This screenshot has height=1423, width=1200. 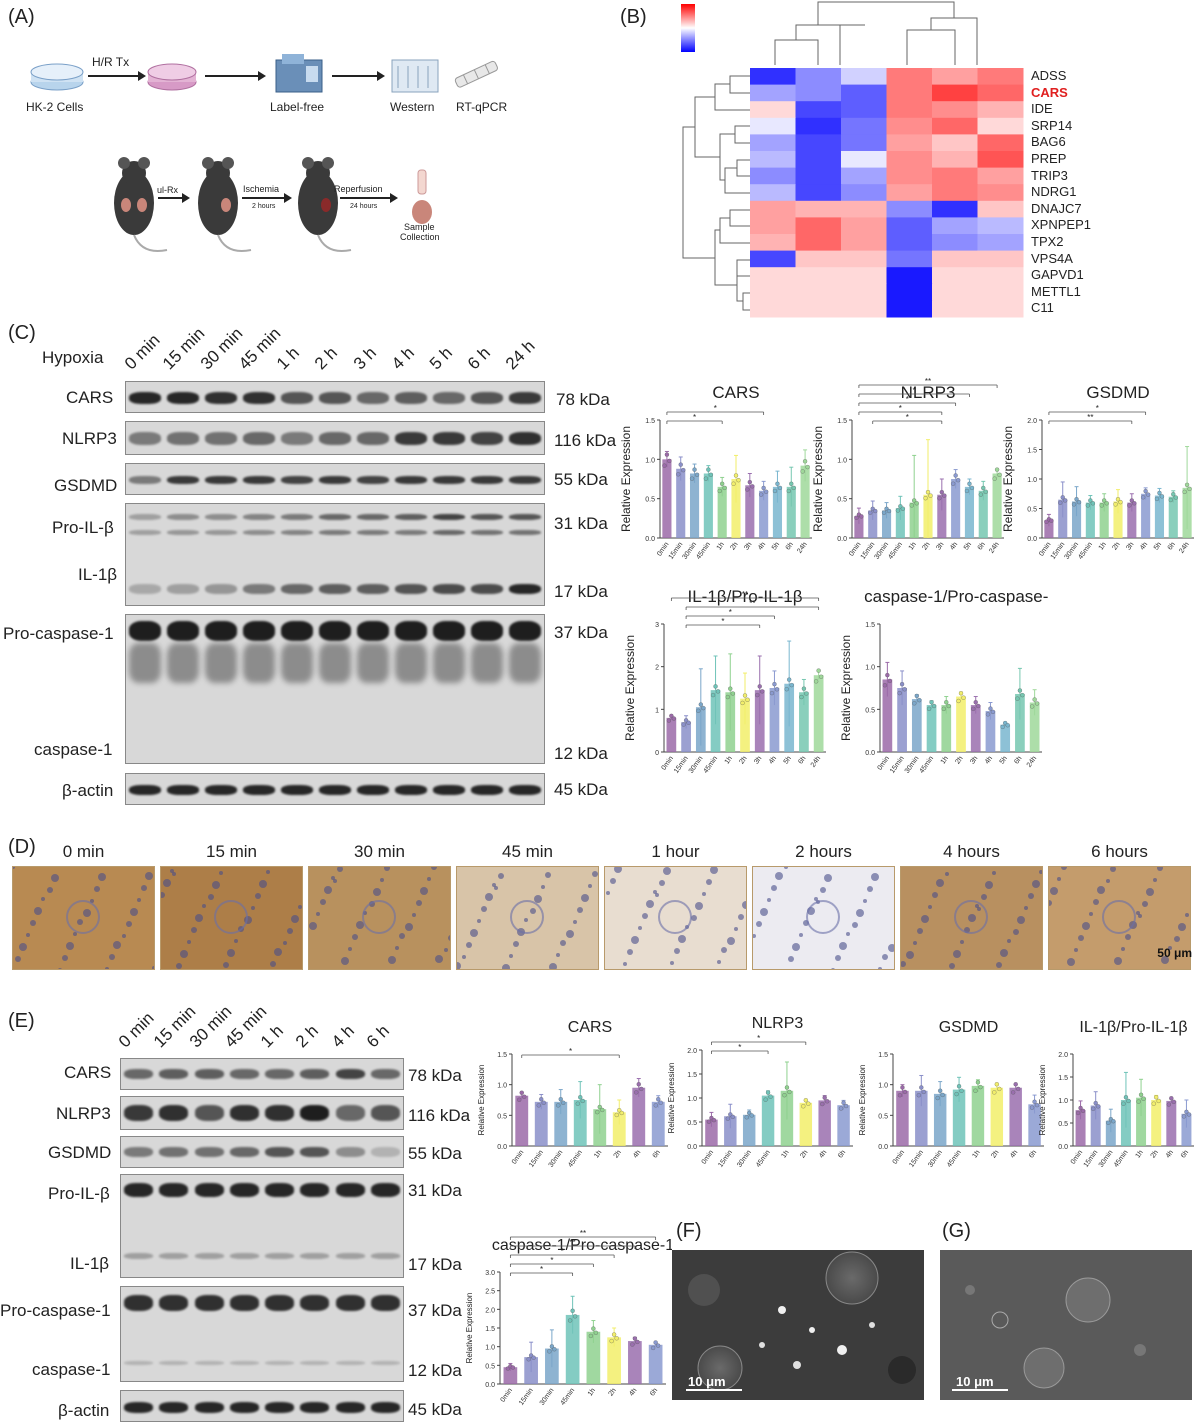 I want to click on y-tick-label: 1.0, so click(x=502, y=1086).